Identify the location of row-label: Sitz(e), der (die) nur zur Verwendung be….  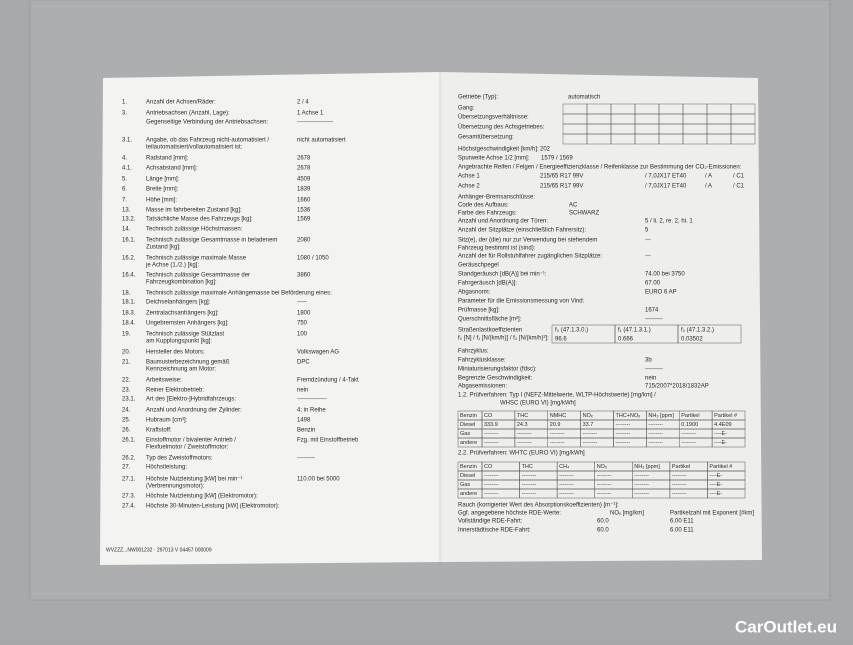
(527, 241).